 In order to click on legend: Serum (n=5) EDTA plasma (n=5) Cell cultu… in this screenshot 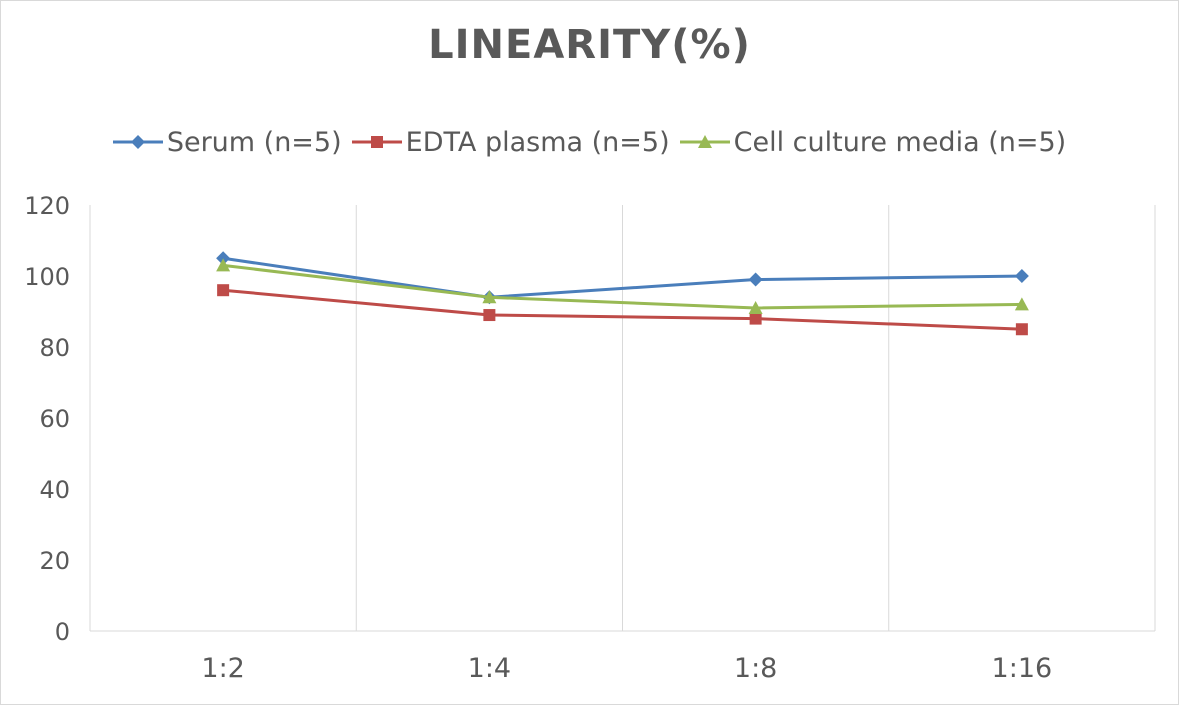, I will do `click(589, 142)`.